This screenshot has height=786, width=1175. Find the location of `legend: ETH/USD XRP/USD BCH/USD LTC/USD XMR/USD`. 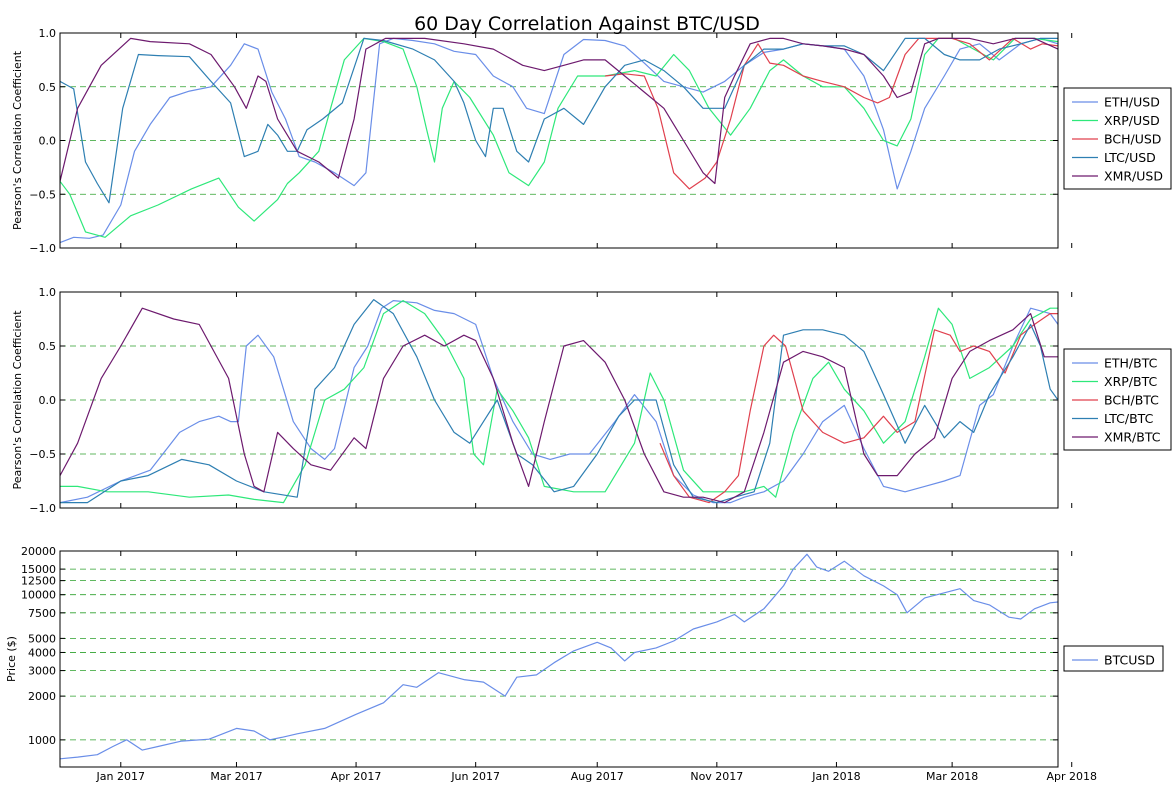

legend: ETH/USD XRP/USD BCH/USD LTC/USD XMR/USD is located at coordinates (1117, 138).